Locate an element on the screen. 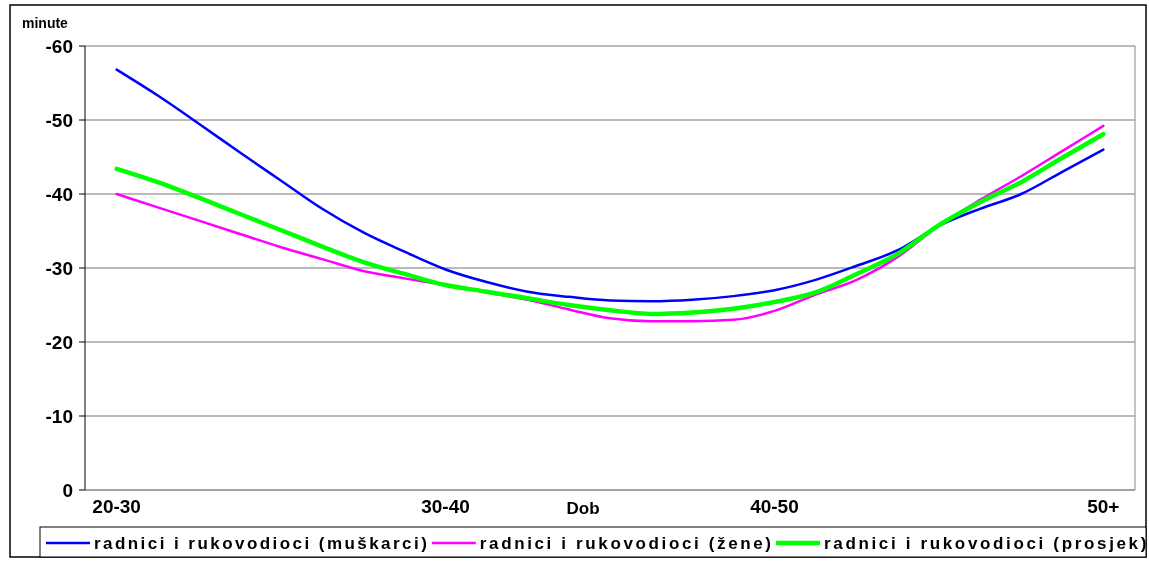 The image size is (1149, 561). y-tick-label: 0 is located at coordinates (67, 490).